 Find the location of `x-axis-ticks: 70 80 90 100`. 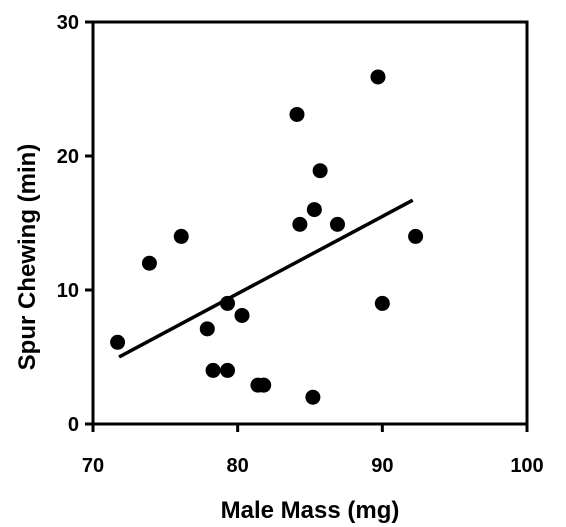

x-axis-ticks: 70 80 90 100 is located at coordinates (313, 450).